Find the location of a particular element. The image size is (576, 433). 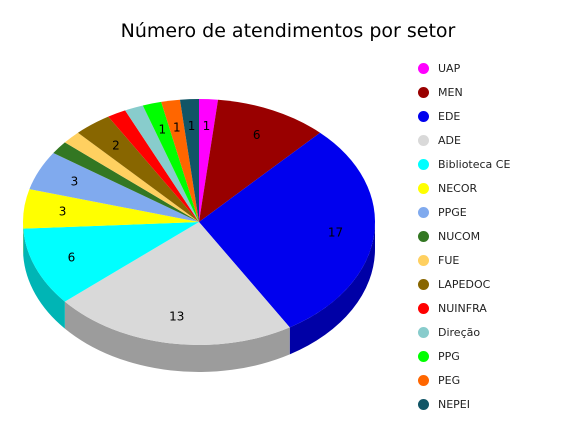

legend-label: NECOR is located at coordinates (458, 188).